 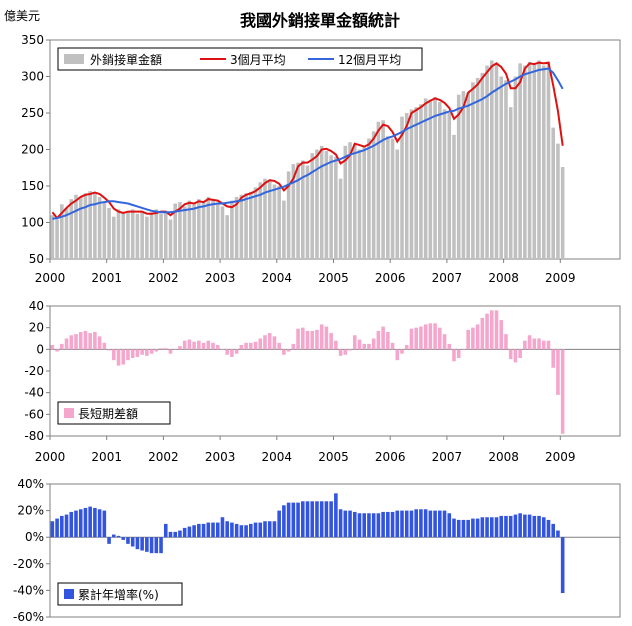 I want to click on y-tick-label: 100, so click(x=32, y=223).